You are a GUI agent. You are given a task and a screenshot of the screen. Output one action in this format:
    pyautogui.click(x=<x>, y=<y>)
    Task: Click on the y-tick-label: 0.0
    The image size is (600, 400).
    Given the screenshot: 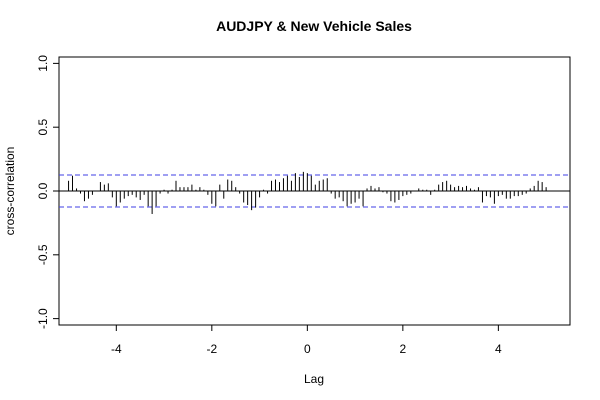 What is the action you would take?
    pyautogui.click(x=43, y=190)
    